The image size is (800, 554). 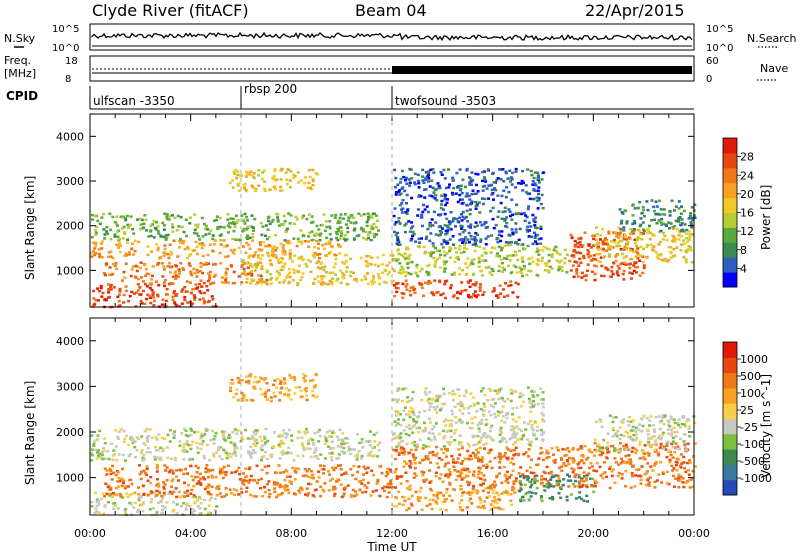 What do you see at coordinates (635, 10) in the screenshot?
I see `date-title: 22/Apr/2015` at bounding box center [635, 10].